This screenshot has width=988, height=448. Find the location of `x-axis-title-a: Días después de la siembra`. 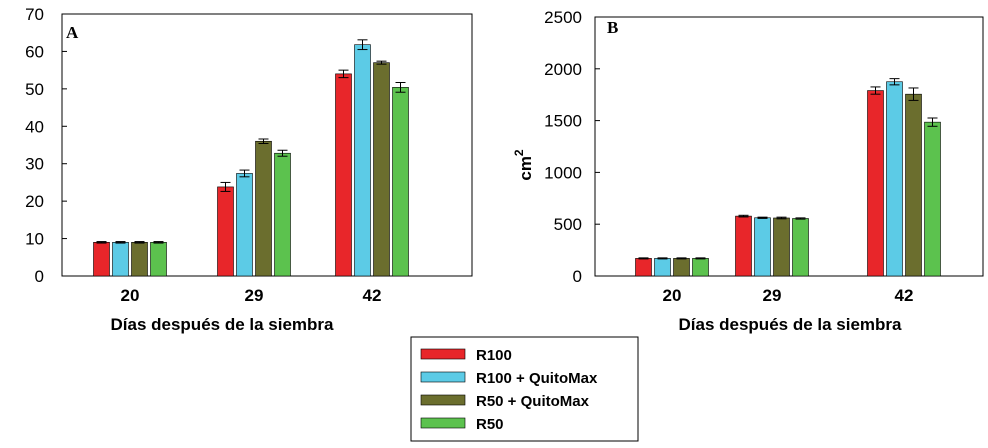

x-axis-title-a: Días después de la siembra is located at coordinates (223, 324).